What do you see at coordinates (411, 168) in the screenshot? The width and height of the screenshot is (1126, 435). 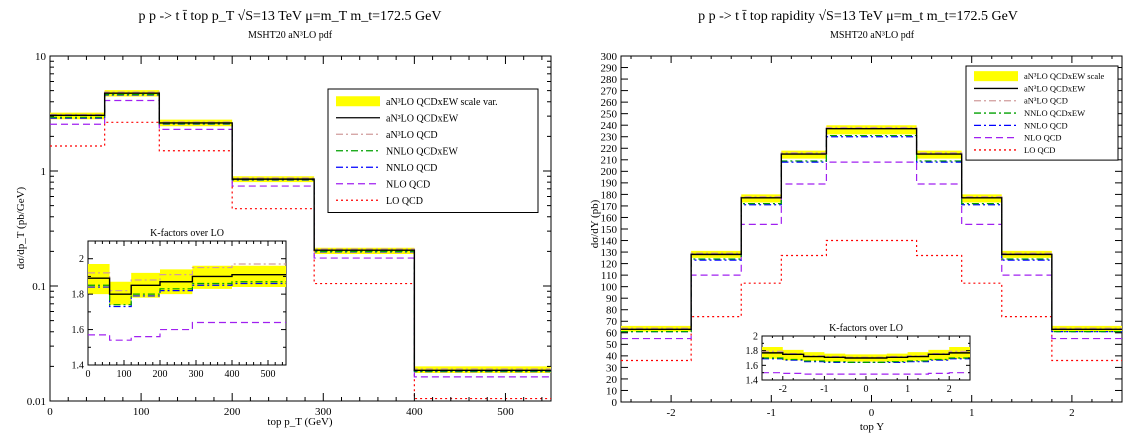 I see `left-legend-label-3: NNLO QCD` at bounding box center [411, 168].